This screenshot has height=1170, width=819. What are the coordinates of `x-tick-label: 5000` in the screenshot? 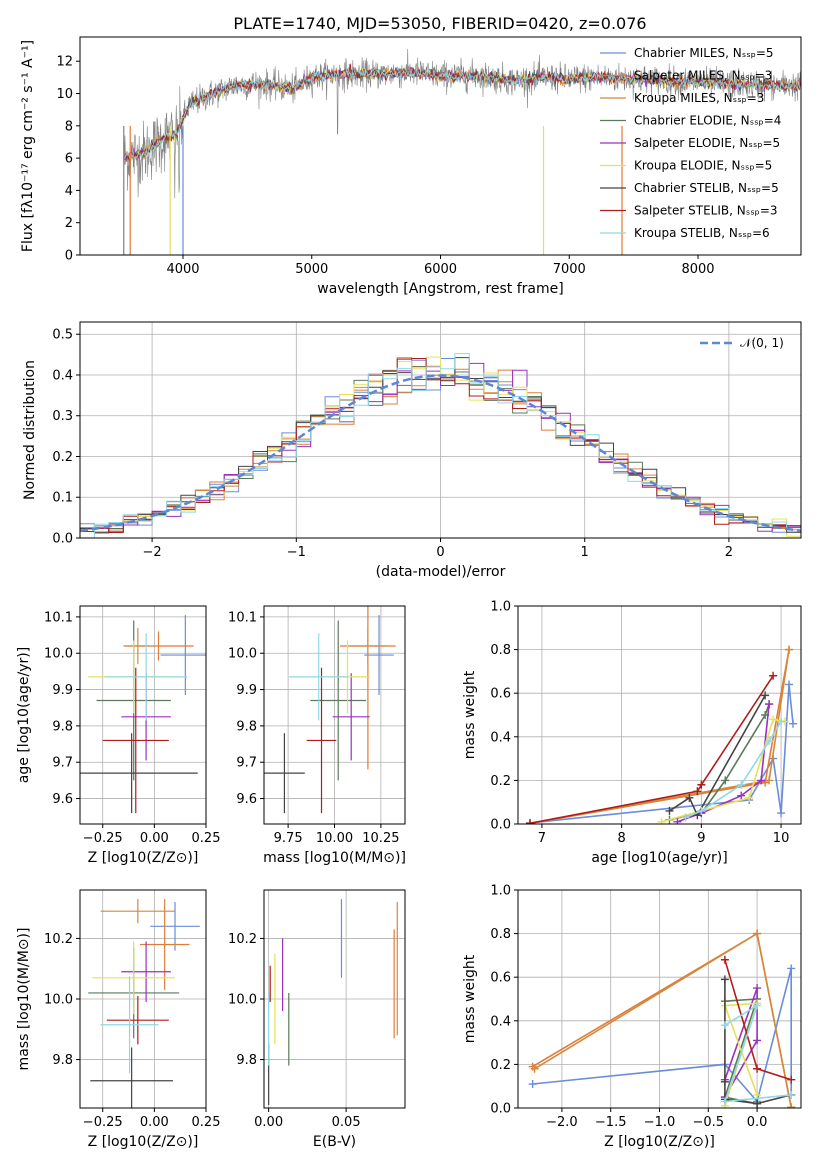 It's located at (311, 269).